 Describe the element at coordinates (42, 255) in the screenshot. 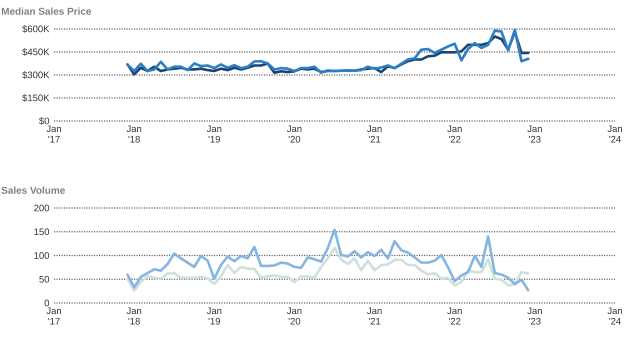

I see `y-tick-label: 100` at that location.